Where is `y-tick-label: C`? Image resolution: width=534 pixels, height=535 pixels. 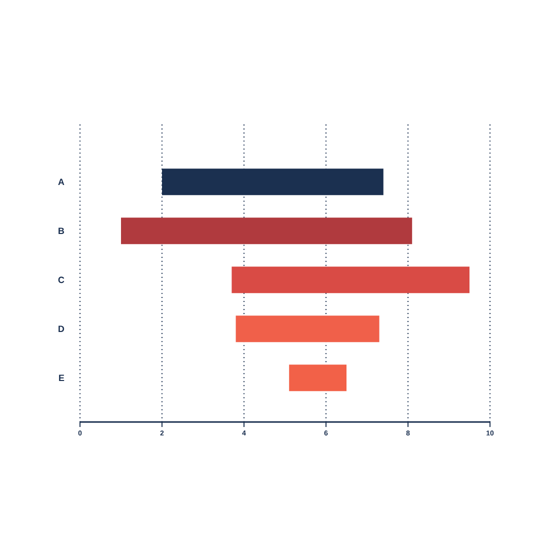
y-tick-label: C is located at coordinates (61, 280).